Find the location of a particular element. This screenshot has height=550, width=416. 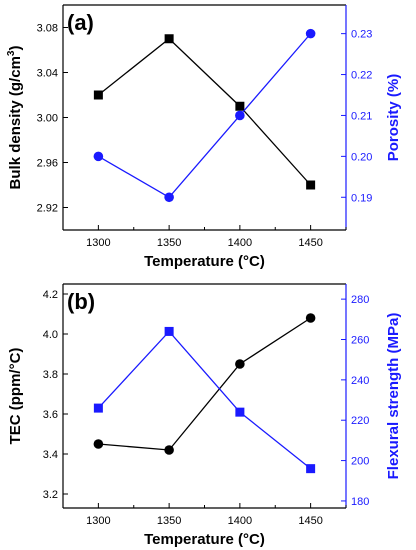

y-left-tick-label: 3.2 is located at coordinates (50, 495).